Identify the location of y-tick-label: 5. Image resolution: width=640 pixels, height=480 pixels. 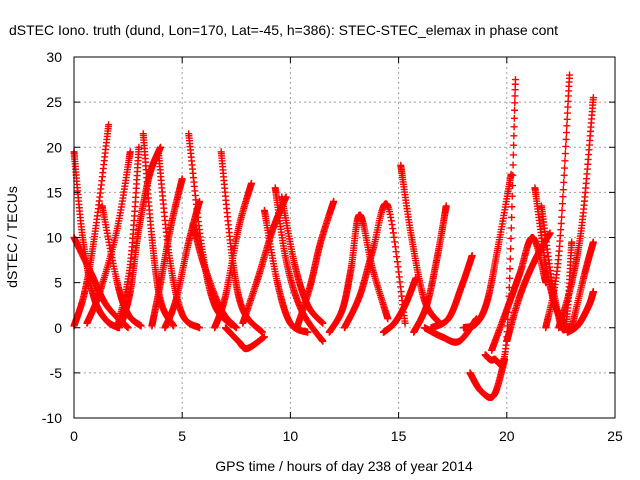
(58, 283).